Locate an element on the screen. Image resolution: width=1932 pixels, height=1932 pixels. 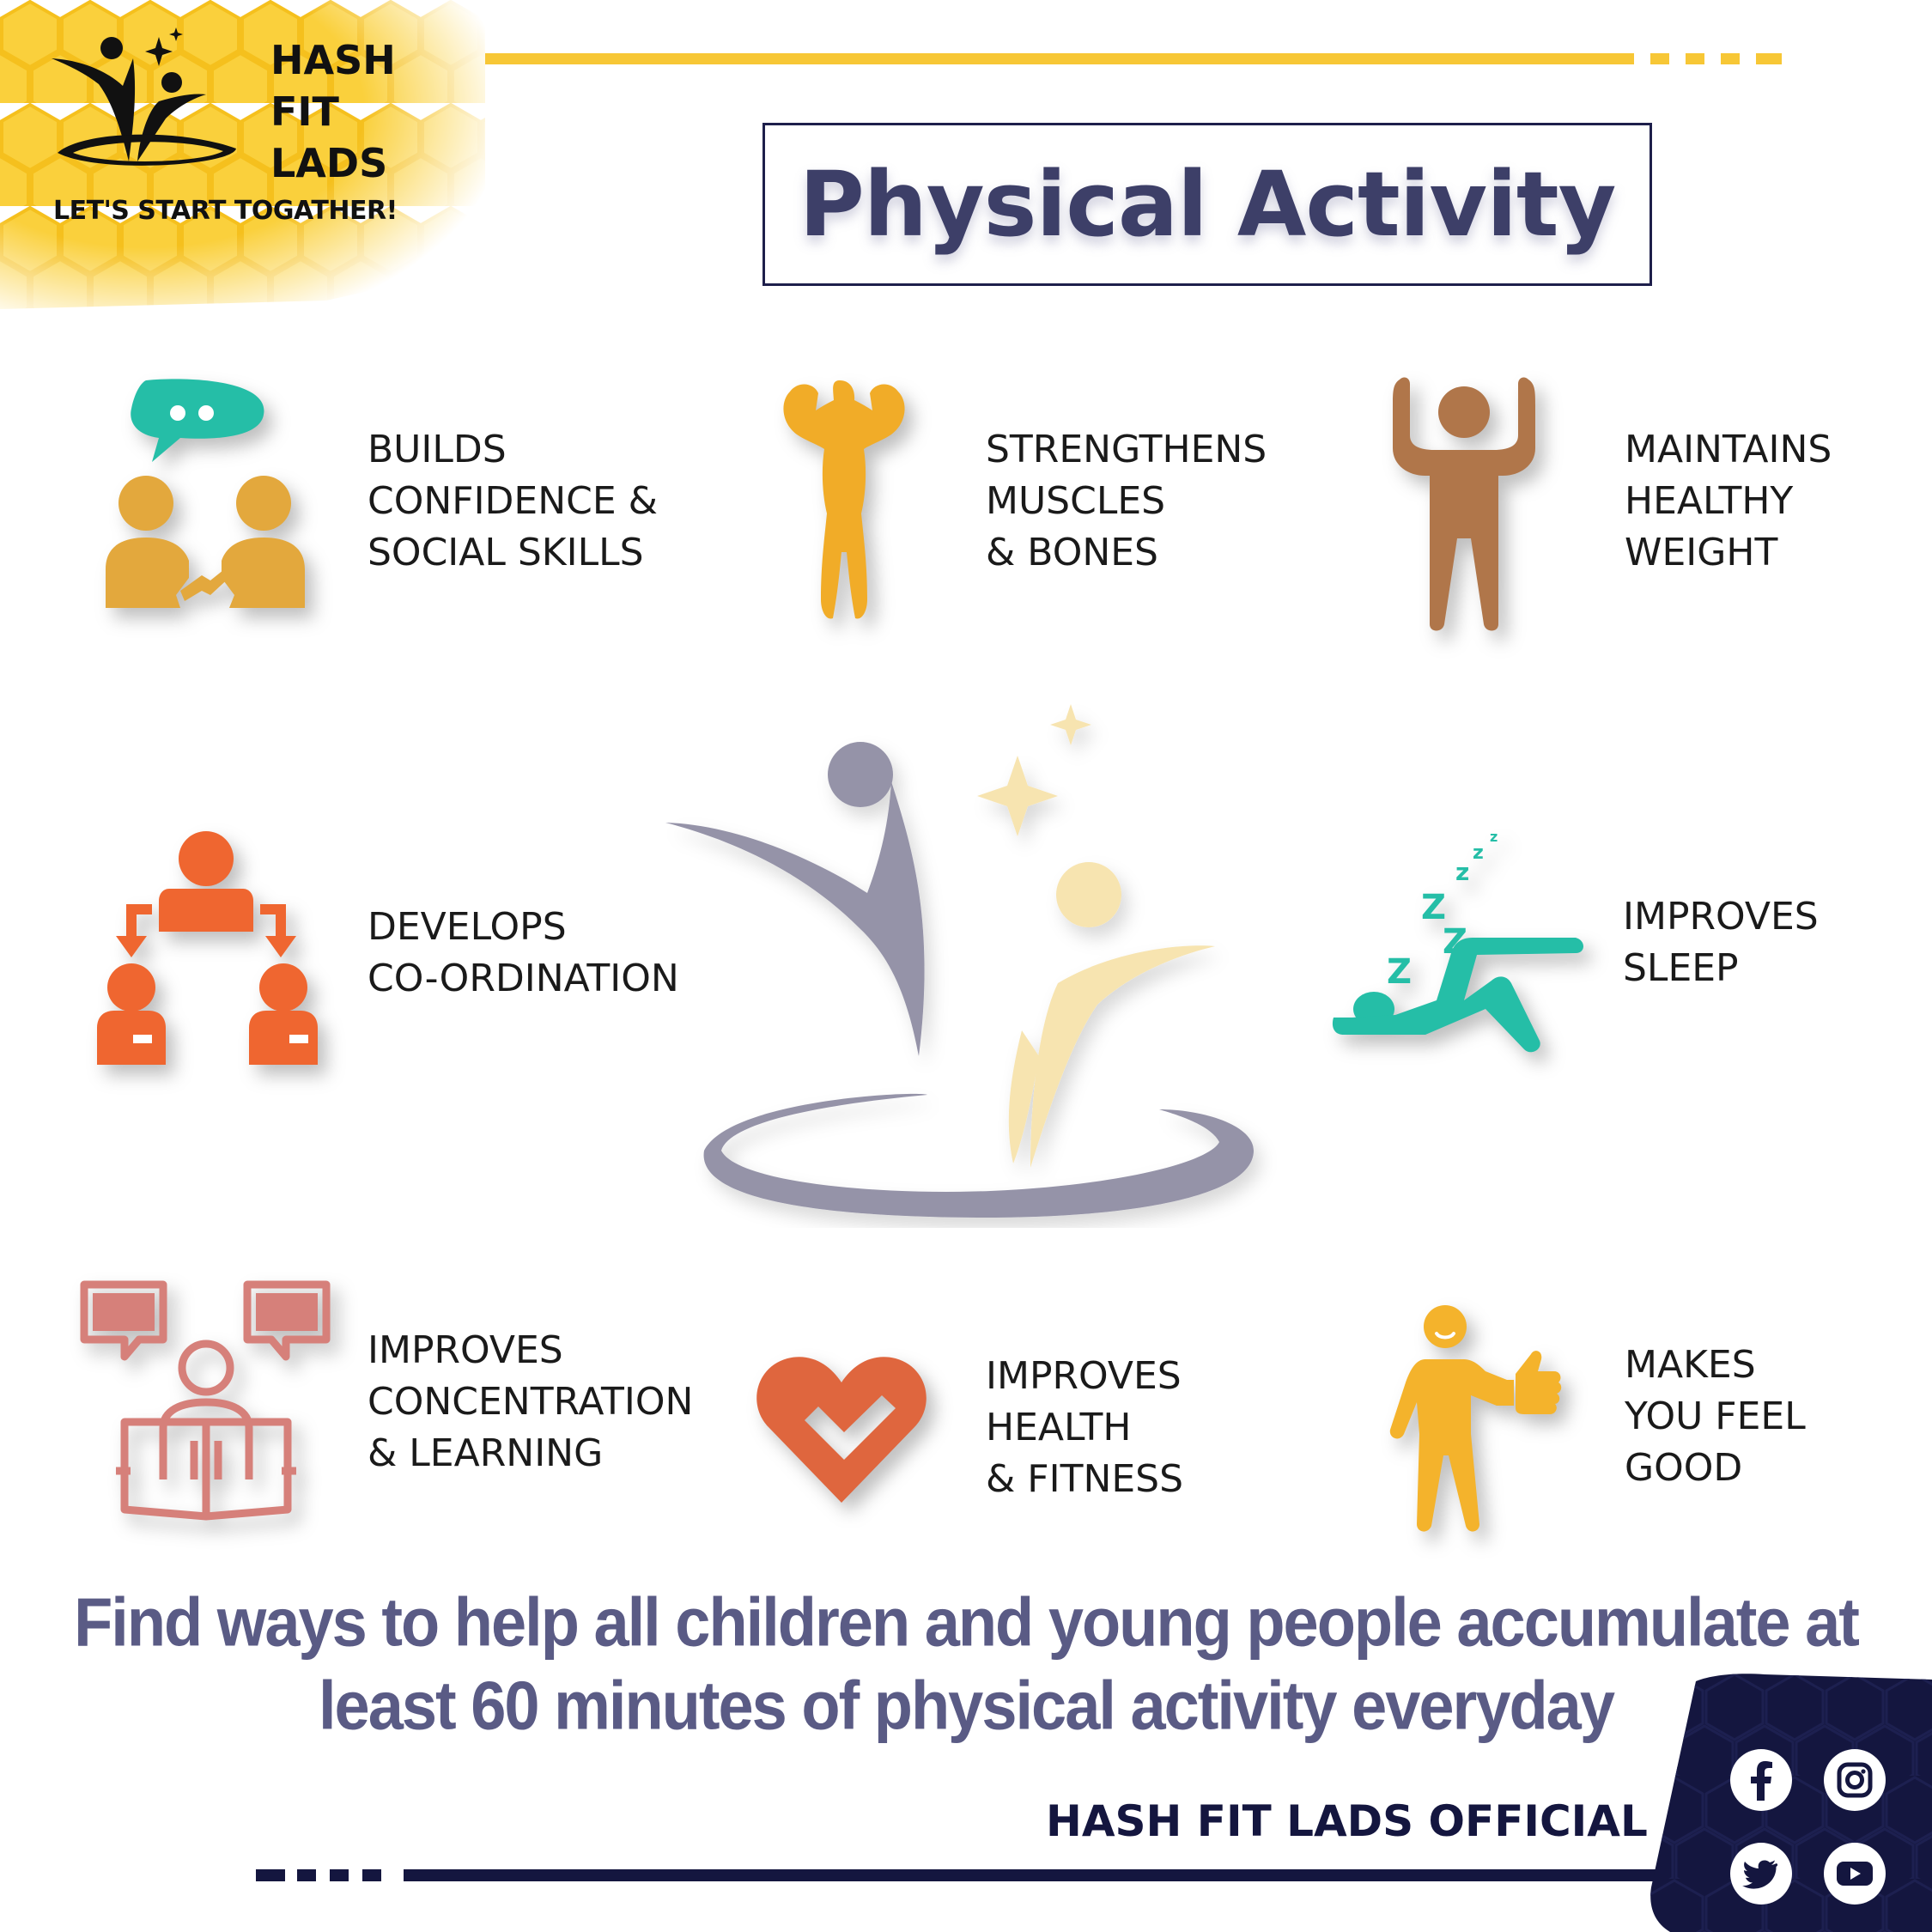
benefit-text-line: & LEARNING is located at coordinates (486, 1453).